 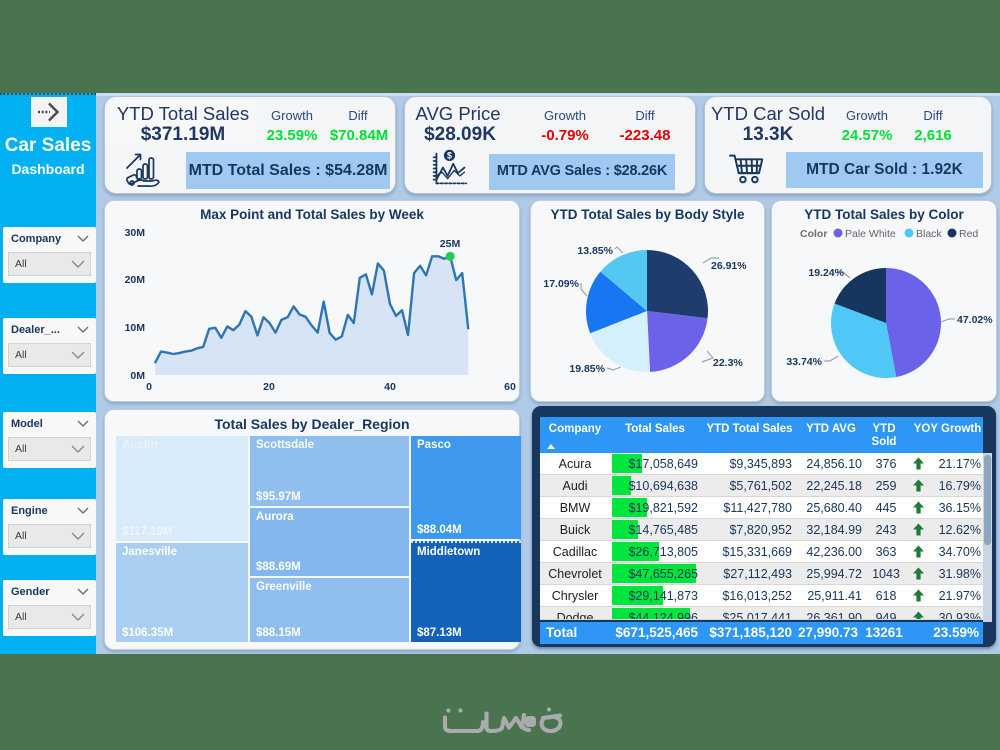 I want to click on svg-text: 0M, so click(x=137, y=376).